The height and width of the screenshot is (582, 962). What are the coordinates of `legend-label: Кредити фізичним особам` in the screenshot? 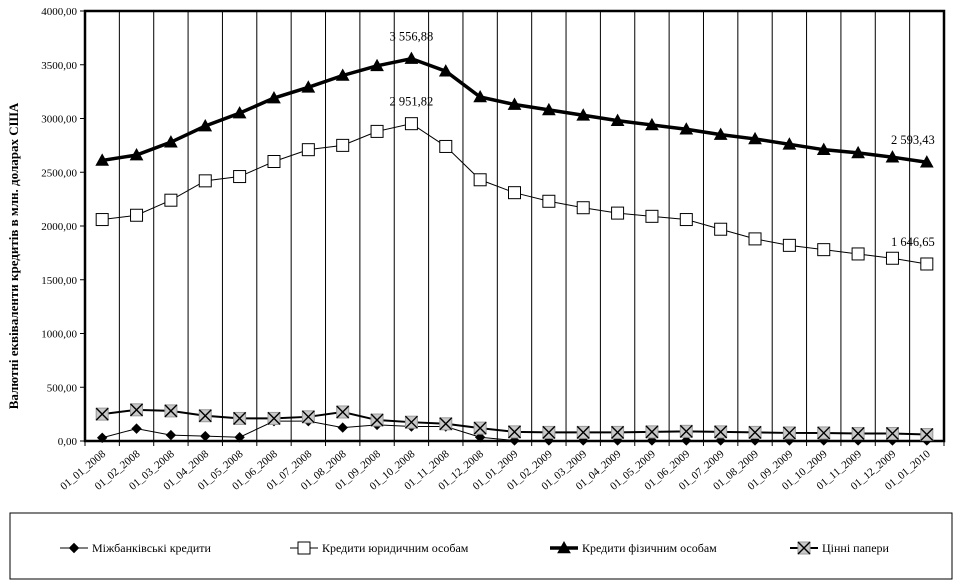 It's located at (649, 548).